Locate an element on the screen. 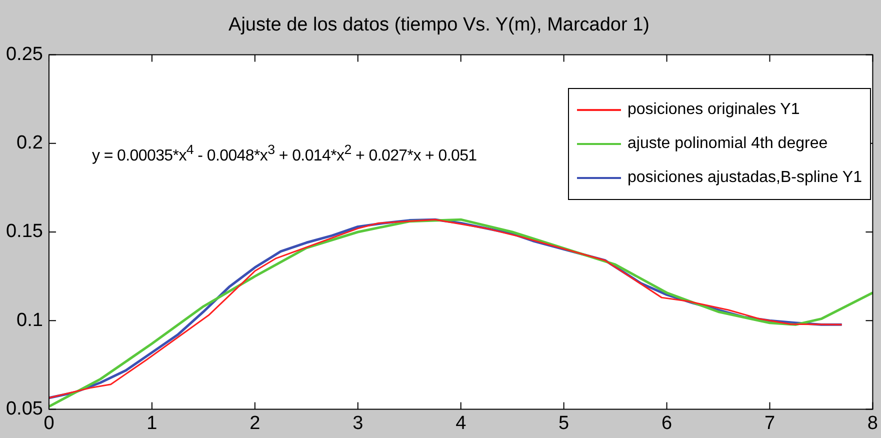 The height and width of the screenshot is (438, 881). x-tick-label: 8 is located at coordinates (872, 423).